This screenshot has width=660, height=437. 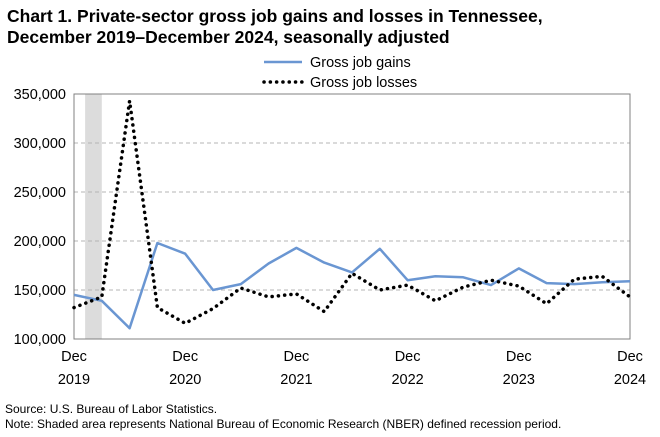 I want to click on x-tick-year: 2019, so click(x=74, y=380).